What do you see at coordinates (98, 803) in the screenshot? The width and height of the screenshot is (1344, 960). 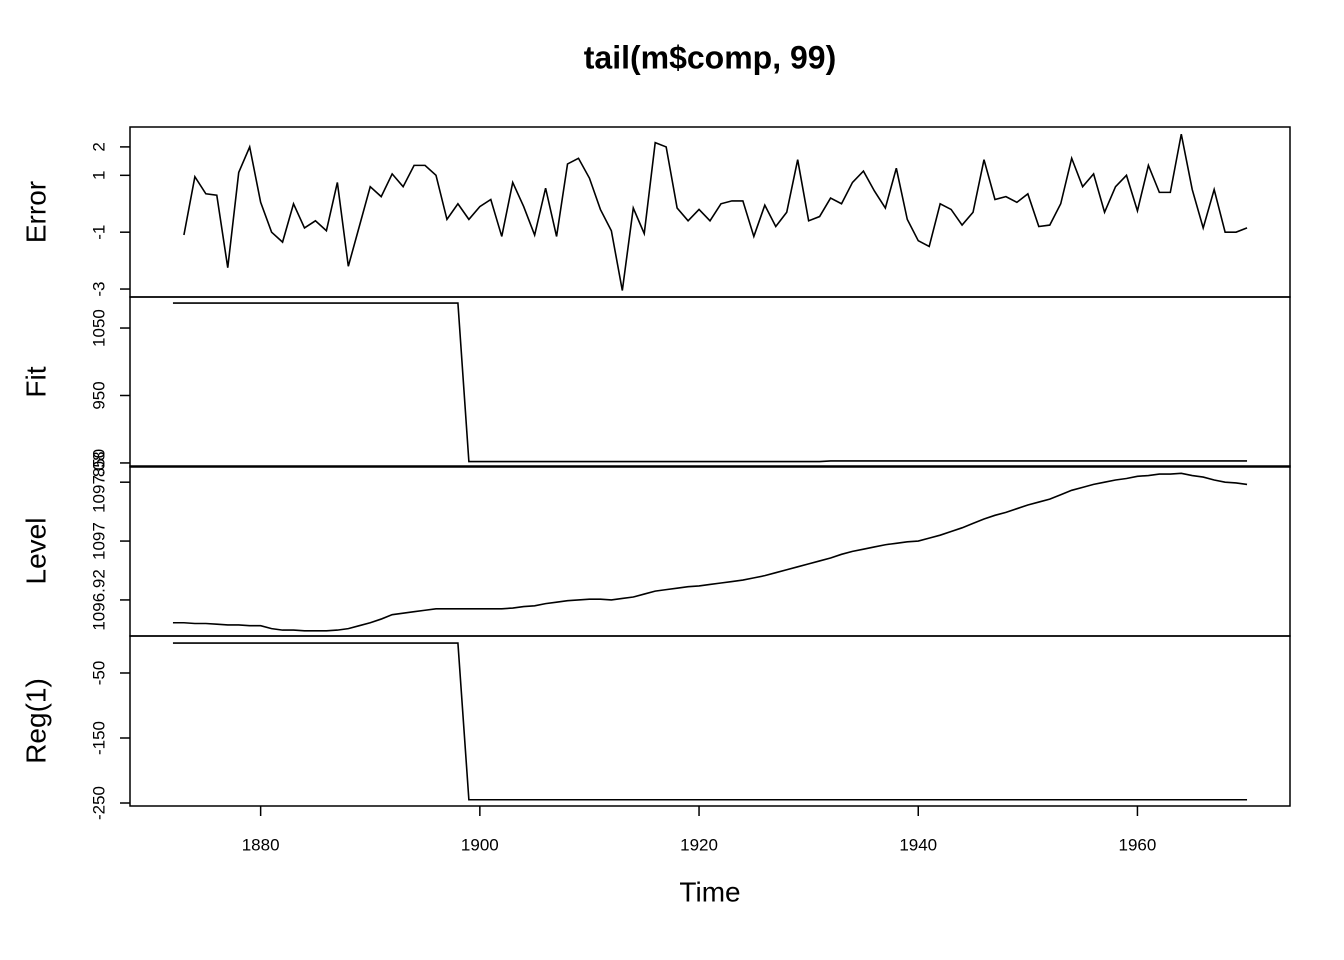 I see `y-tick-label: -250` at bounding box center [98, 803].